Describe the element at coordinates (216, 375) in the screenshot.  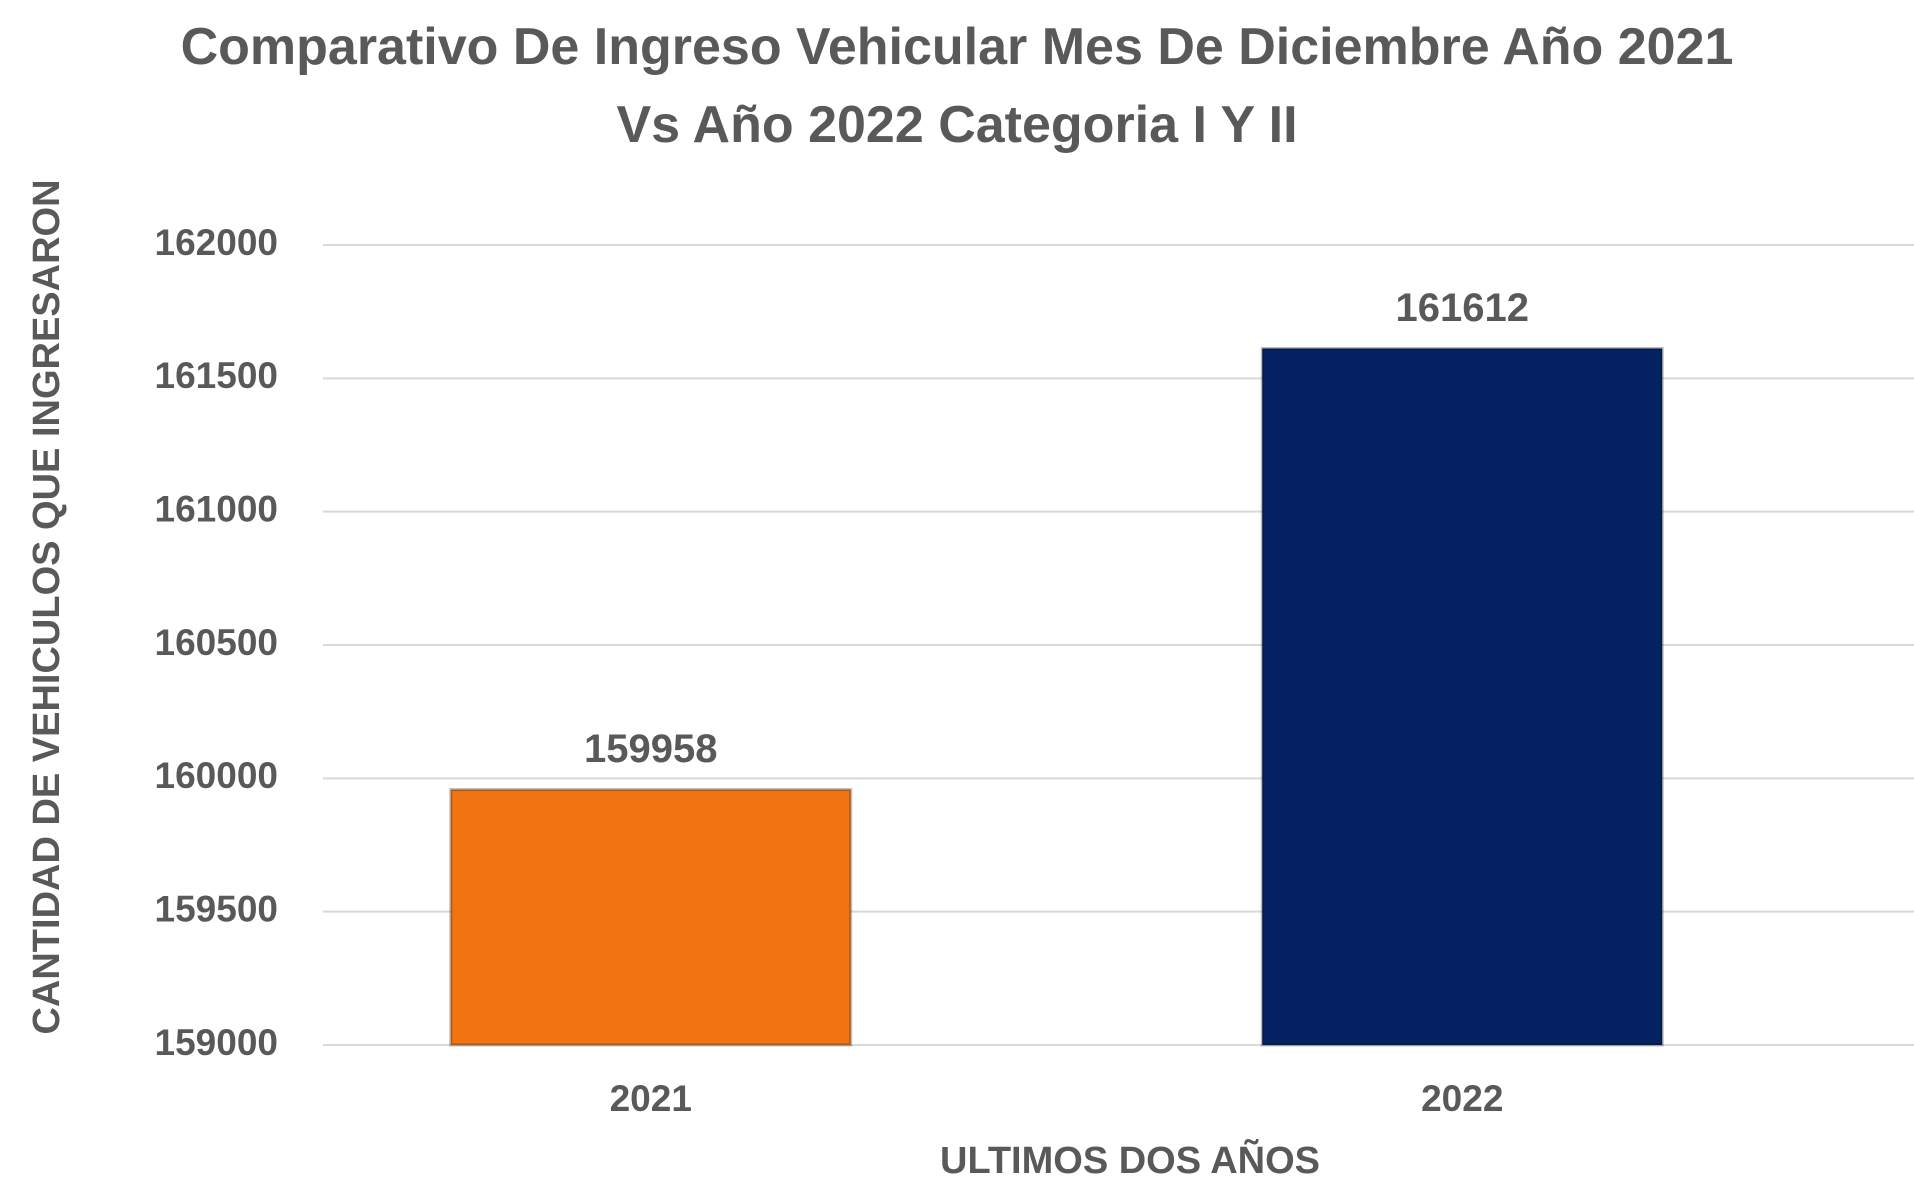
I see `y-tick-label: 161500` at that location.